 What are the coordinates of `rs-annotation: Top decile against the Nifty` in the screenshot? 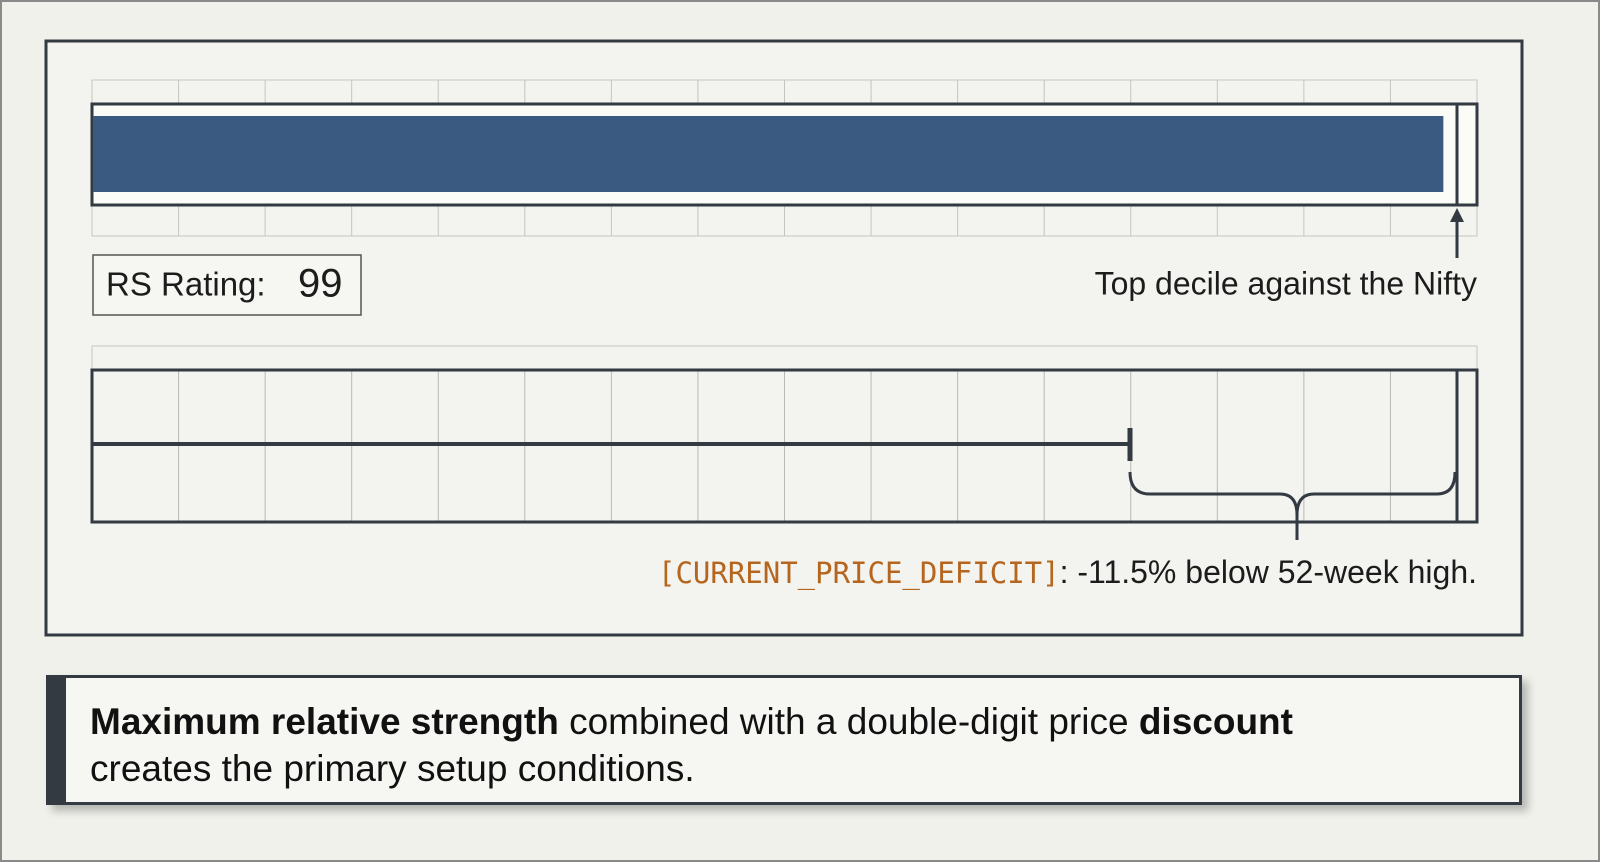 It's located at (1286, 283).